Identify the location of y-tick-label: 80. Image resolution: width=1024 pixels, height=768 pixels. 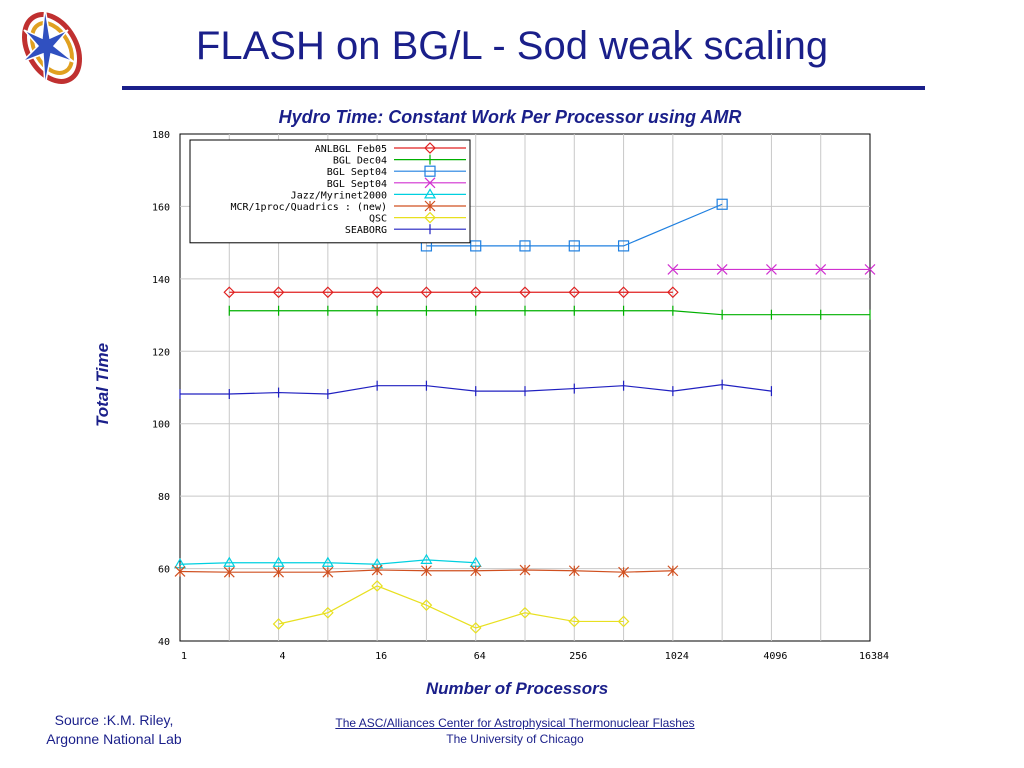
(164, 497).